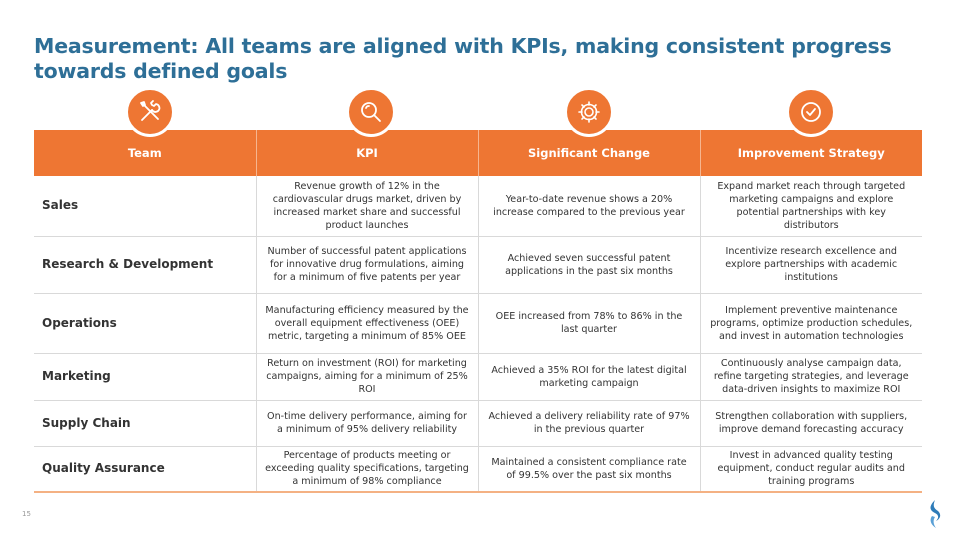 The image size is (960, 540). I want to click on team-cell: Operations, so click(145, 323).